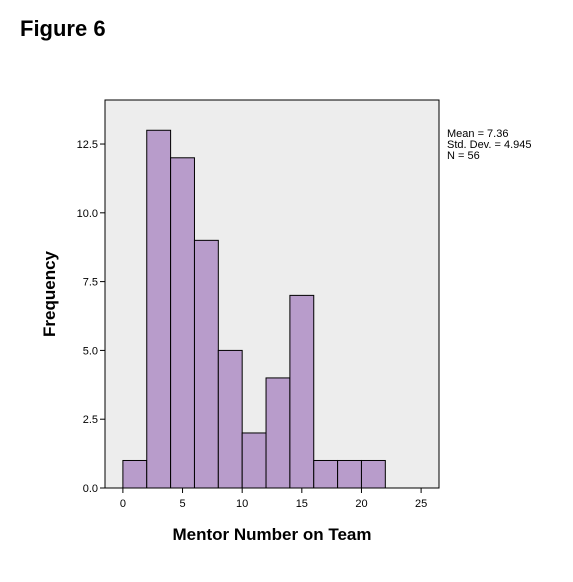 The width and height of the screenshot is (573, 582). Describe the element at coordinates (489, 145) in the screenshot. I see `stat-line: Std. Dev. = 4.945` at that location.